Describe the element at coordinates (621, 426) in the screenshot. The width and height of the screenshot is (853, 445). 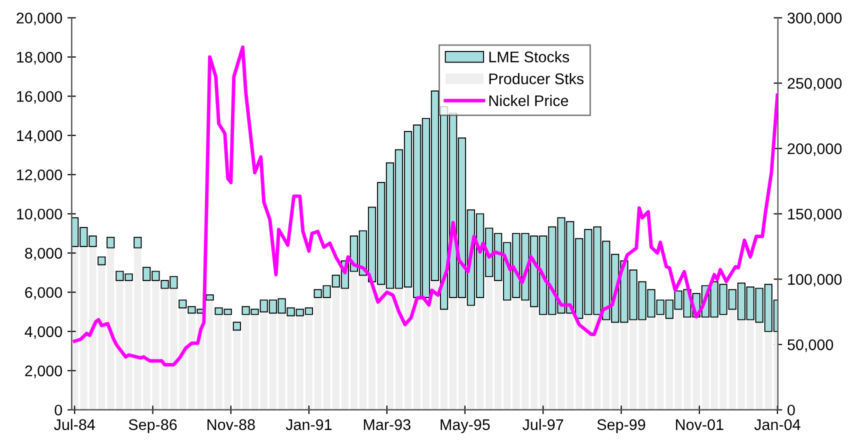
I see `x-tick-label: Sep-99` at that location.